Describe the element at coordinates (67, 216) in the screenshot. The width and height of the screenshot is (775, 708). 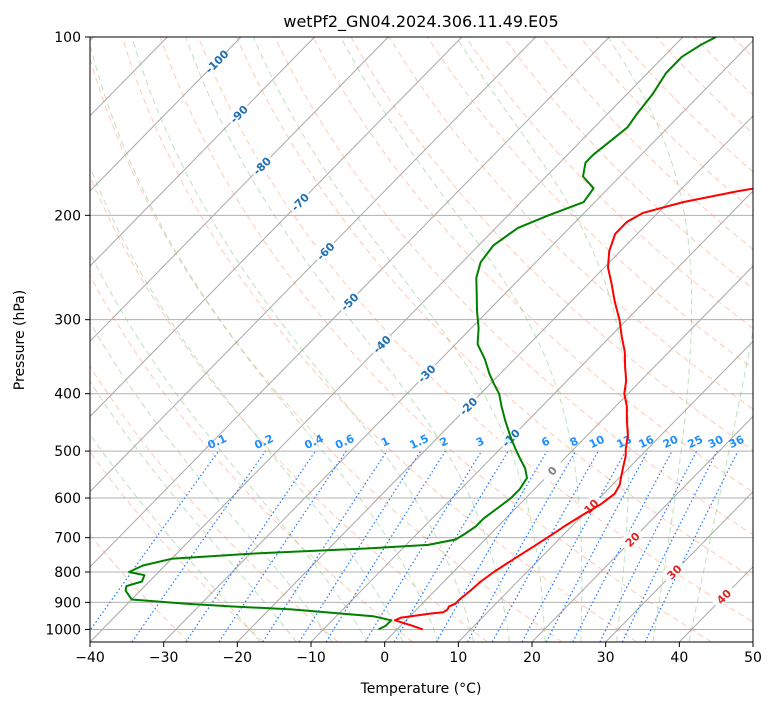
I see `y-tick-label: 200` at that location.